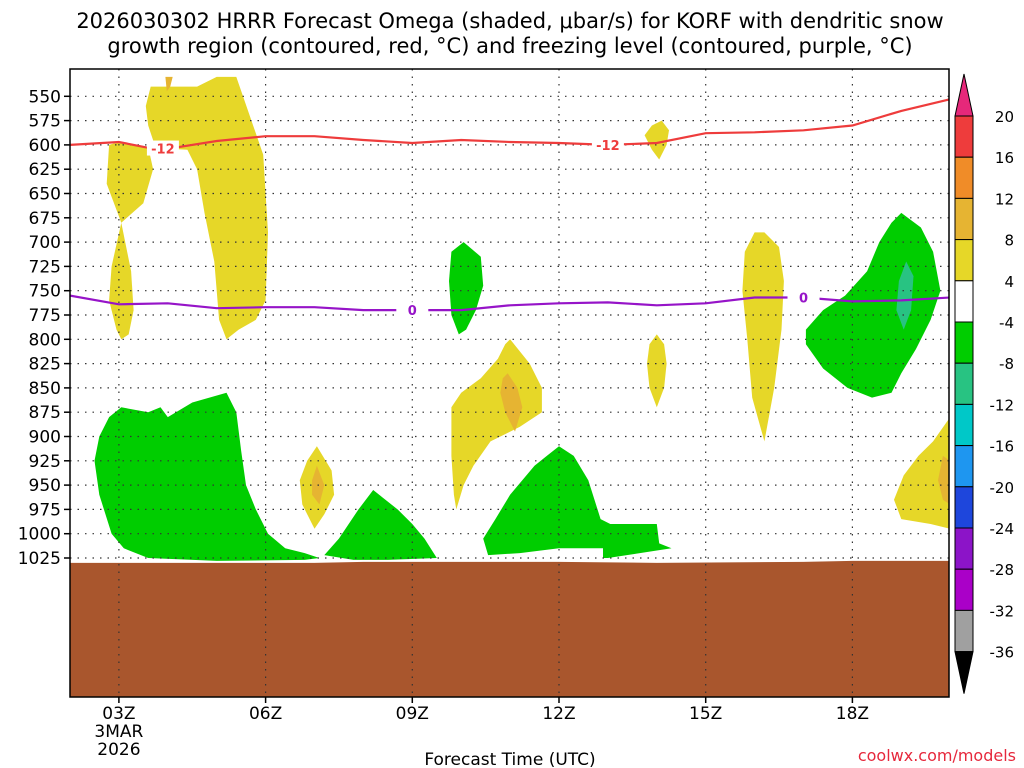 The width and height of the screenshot is (1024, 768). I want to click on colorbar-label: -12, so click(1002, 405).